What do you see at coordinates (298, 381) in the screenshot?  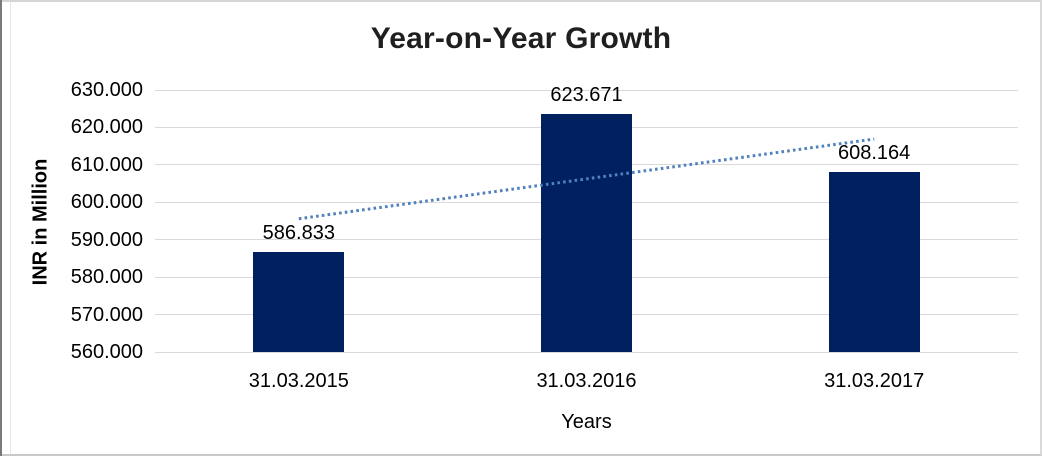 I see `x-category-label: 31.03.2015` at bounding box center [298, 381].